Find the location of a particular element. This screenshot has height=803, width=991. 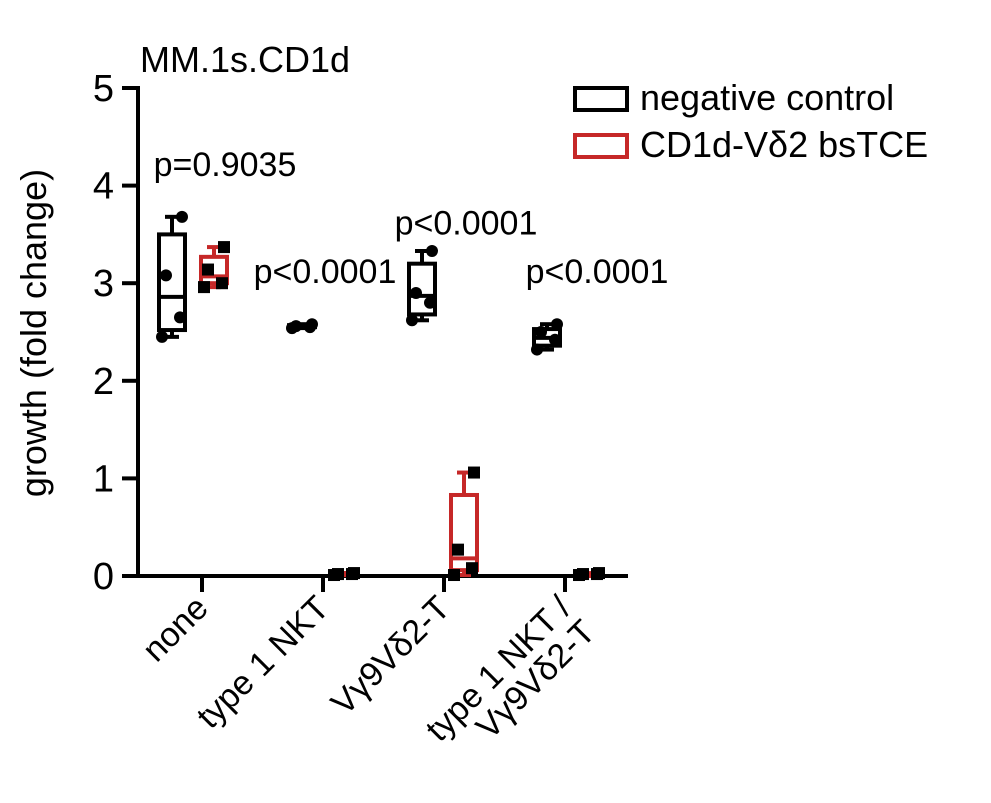

x-tick-label: type 1 NKT is located at coordinates (263, 662).